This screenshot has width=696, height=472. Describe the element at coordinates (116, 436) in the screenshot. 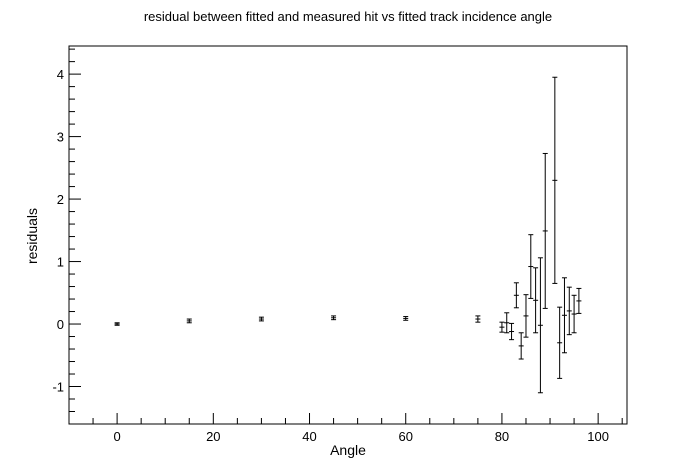

I see `x-tick-label: 0` at that location.